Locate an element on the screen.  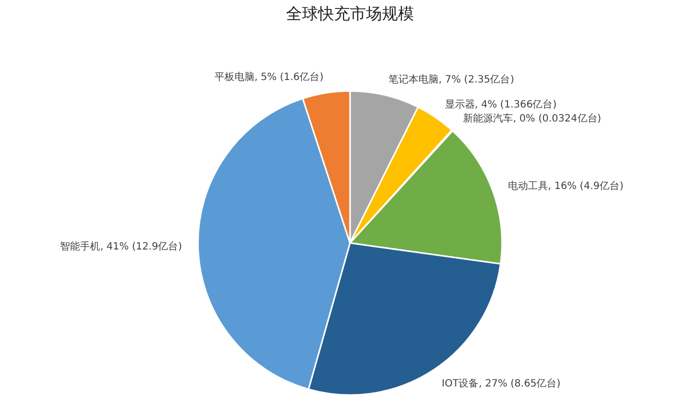
slice-label: 智能手机, 41% (12.9亿台) is located at coordinates (121, 246).